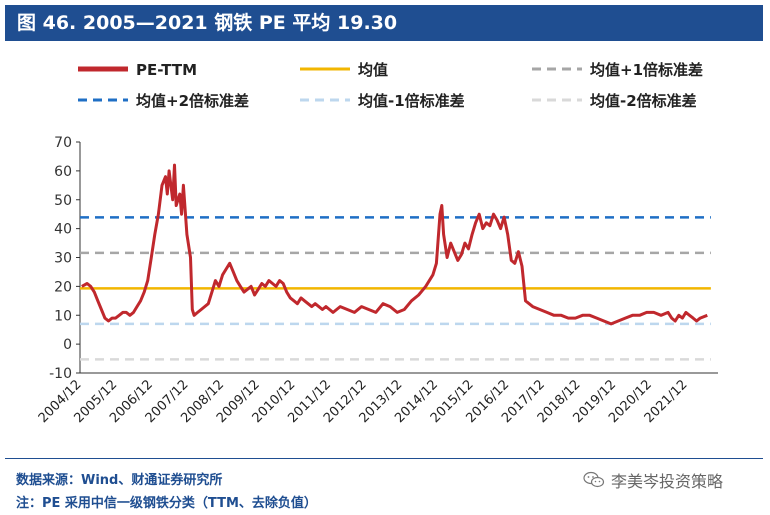 The height and width of the screenshot is (515, 770). What do you see at coordinates (119, 480) in the screenshot?
I see `data-source: 数据来源：Wind、财通证券研究所` at bounding box center [119, 480].